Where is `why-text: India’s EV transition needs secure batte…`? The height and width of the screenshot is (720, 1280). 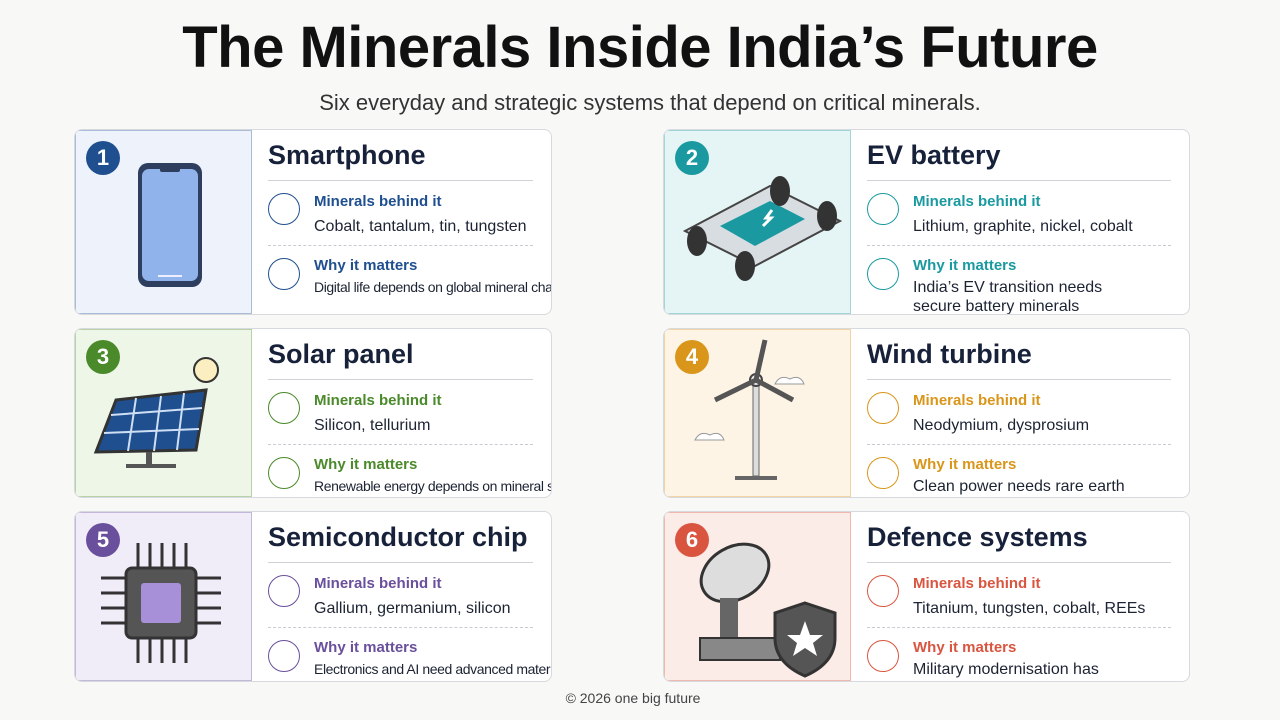 why-text: India’s EV transition needs secure batte… is located at coordinates (1008, 297).